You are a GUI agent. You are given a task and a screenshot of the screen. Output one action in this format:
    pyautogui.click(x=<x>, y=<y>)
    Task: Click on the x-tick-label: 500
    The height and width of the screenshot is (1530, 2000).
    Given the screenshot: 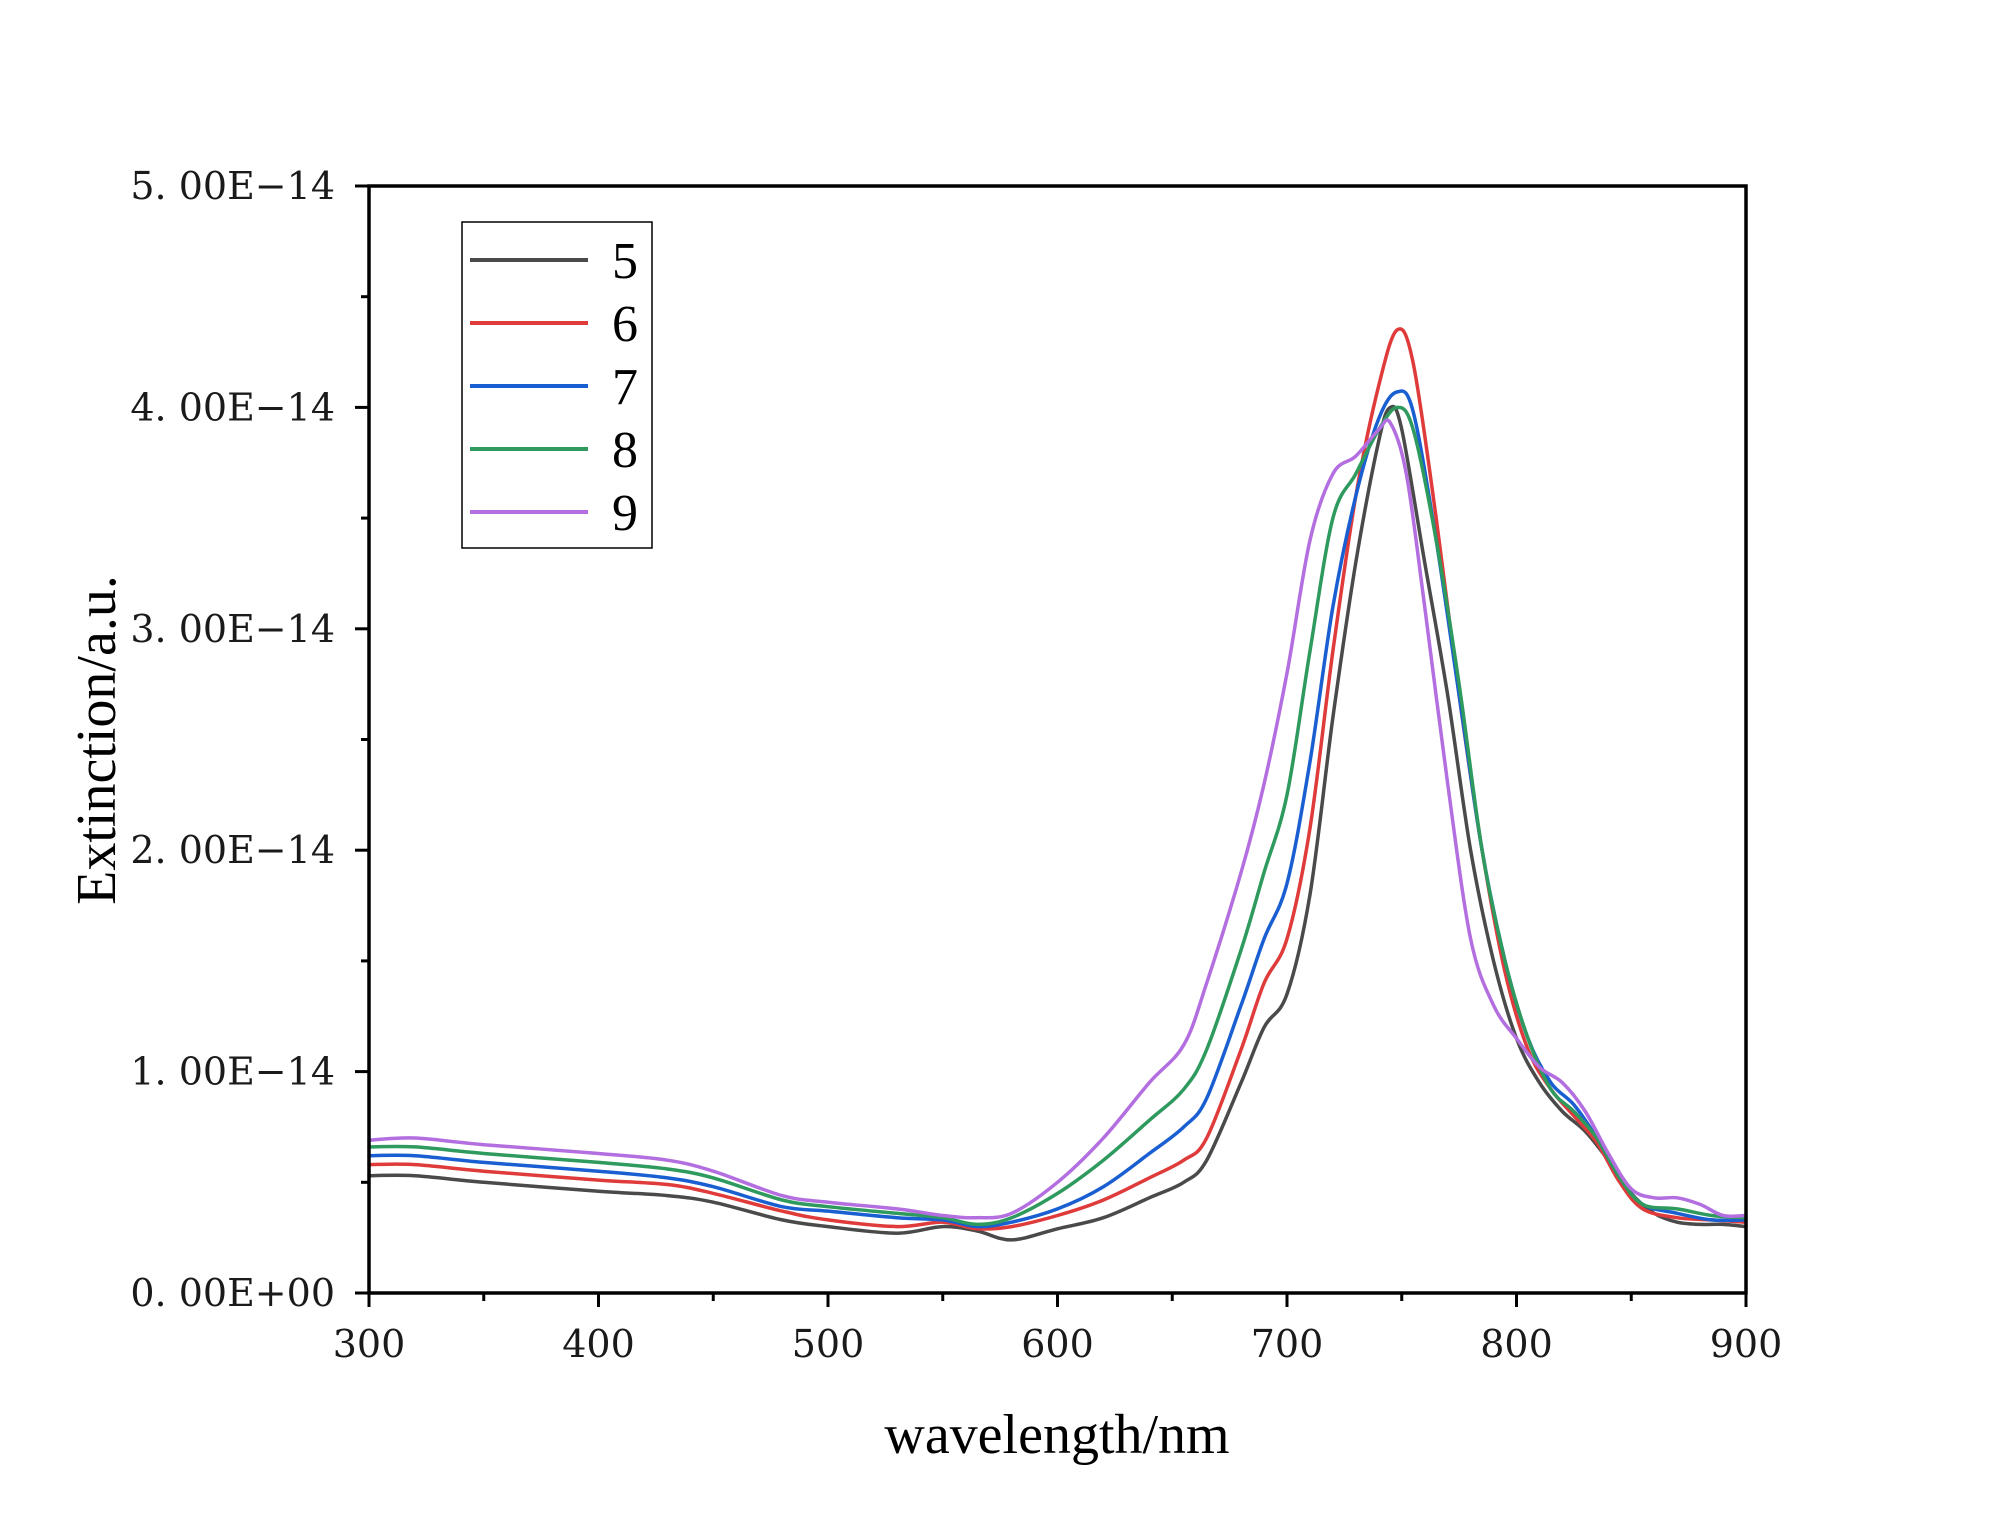 What is the action you would take?
    pyautogui.click(x=828, y=1344)
    